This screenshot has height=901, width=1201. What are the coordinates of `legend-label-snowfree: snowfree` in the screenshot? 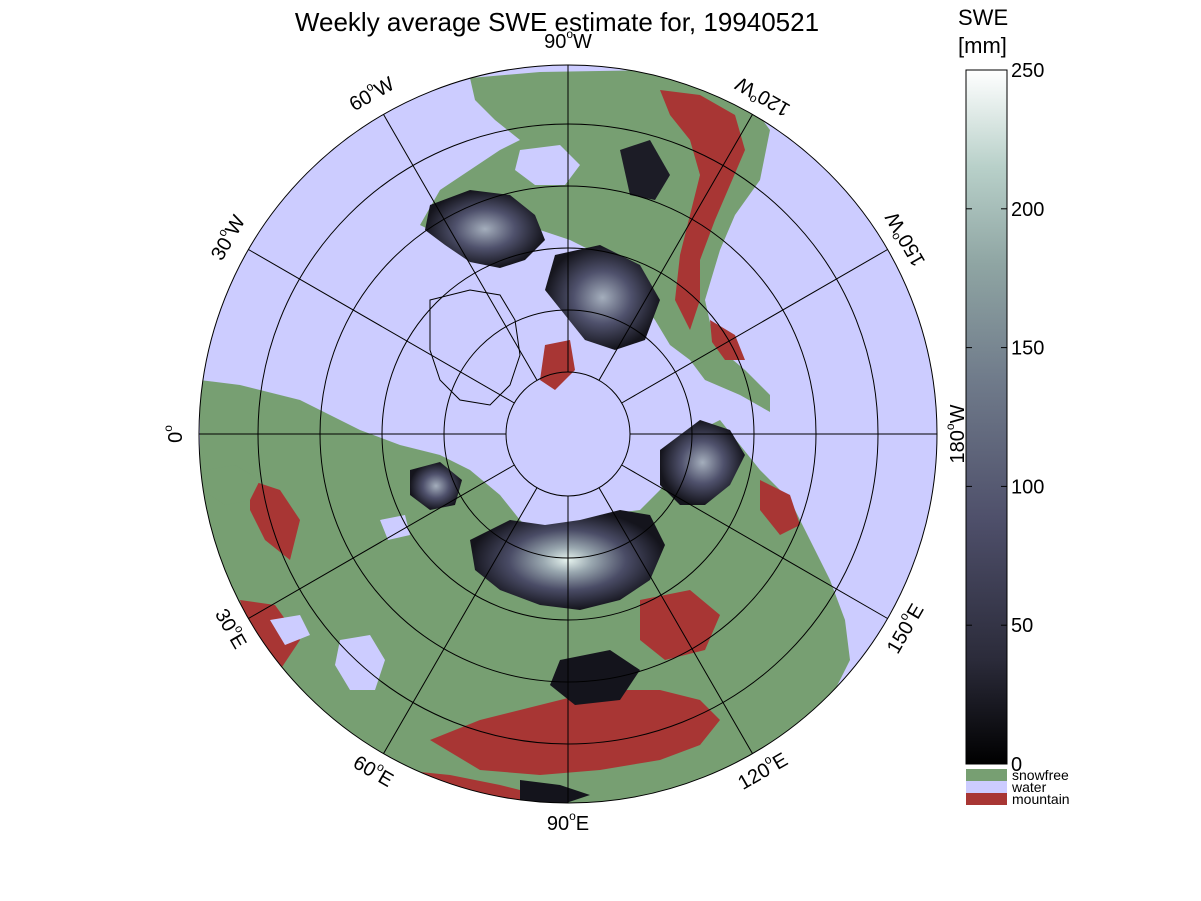 It's located at (1040, 775).